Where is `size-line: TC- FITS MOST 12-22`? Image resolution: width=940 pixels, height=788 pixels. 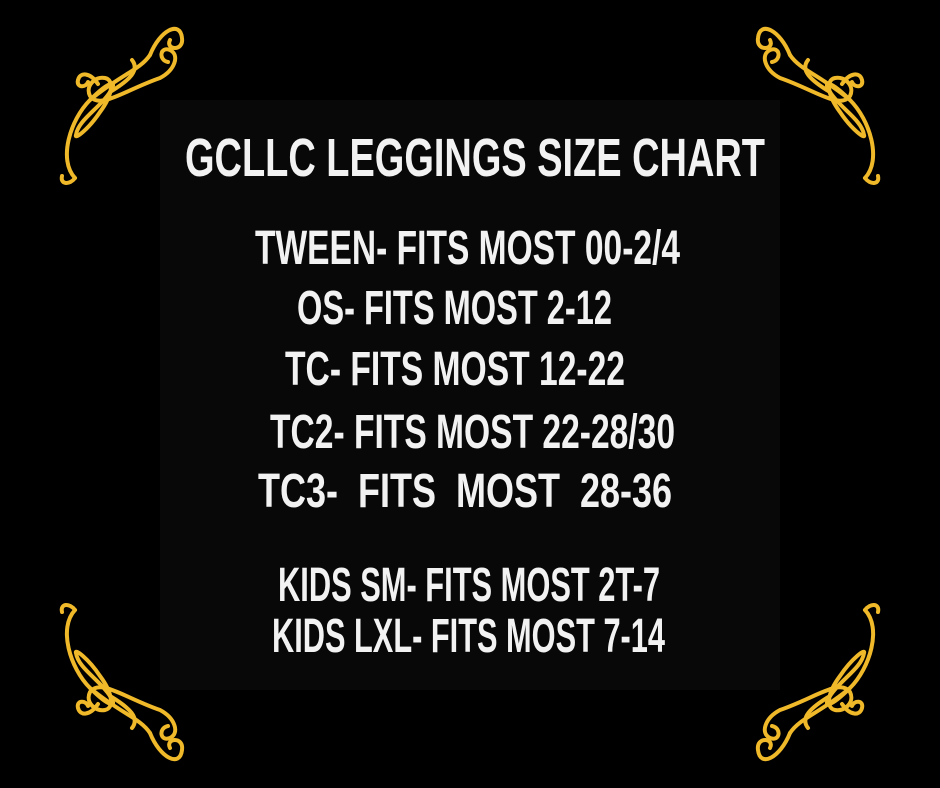
size-line: TC- FITS MOST 12-22 is located at coordinates (455, 369).